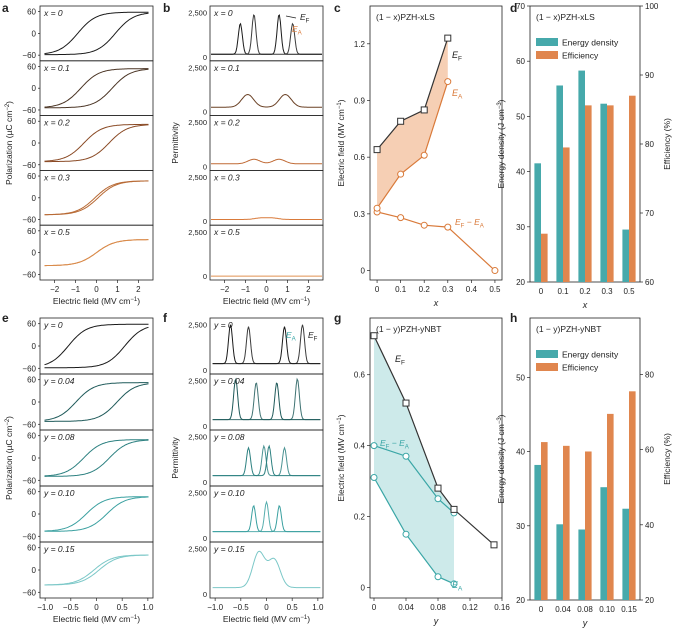 The image size is (685, 628). What do you see at coordinates (580, 368) in the screenshot?
I see `legend-label-efficiency: Efficiency` at bounding box center [580, 368].